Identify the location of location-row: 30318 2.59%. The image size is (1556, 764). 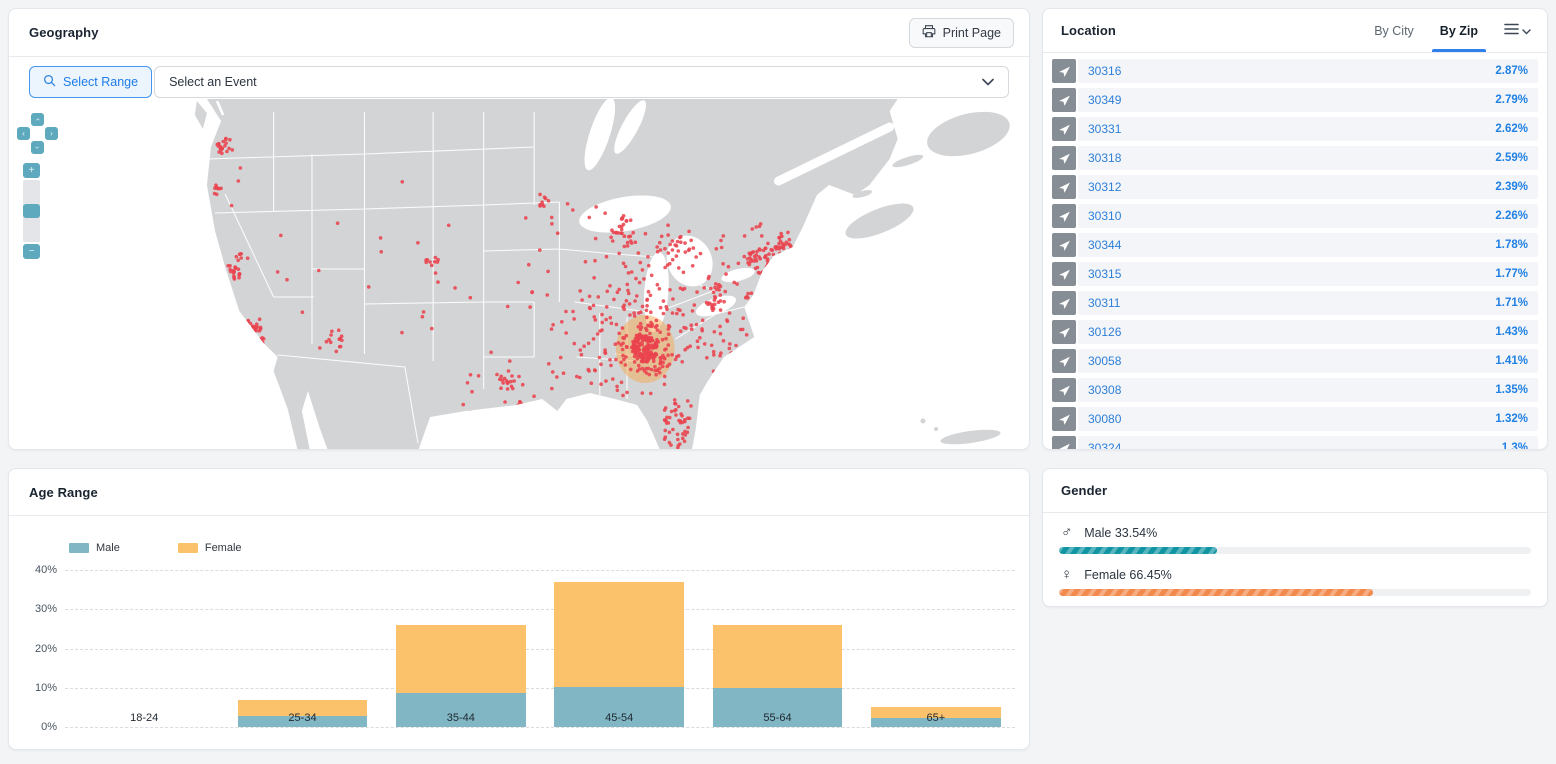
(1295, 158).